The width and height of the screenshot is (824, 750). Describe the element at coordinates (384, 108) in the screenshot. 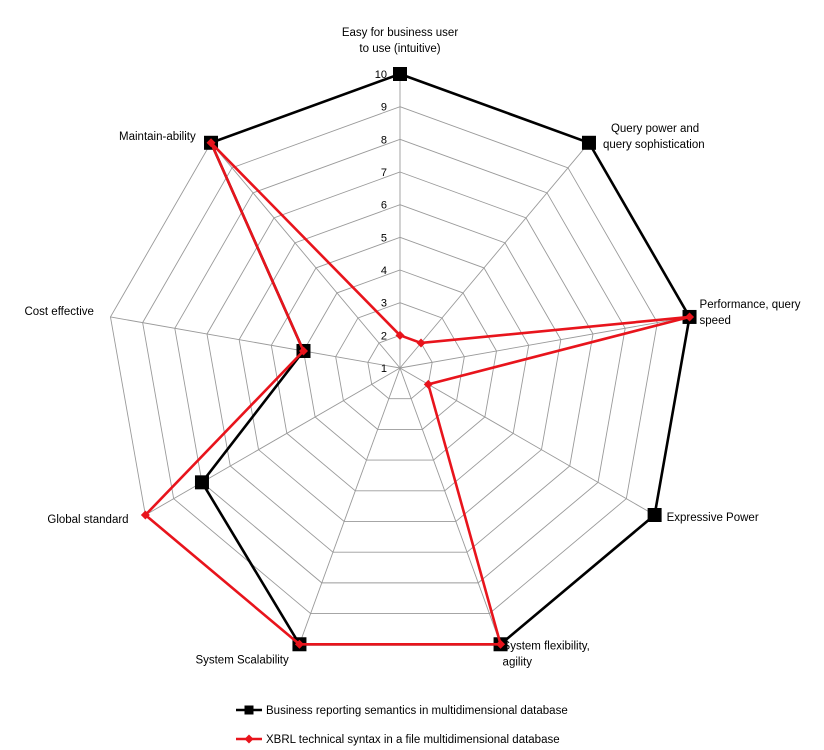

I see `tick-label: 9` at that location.